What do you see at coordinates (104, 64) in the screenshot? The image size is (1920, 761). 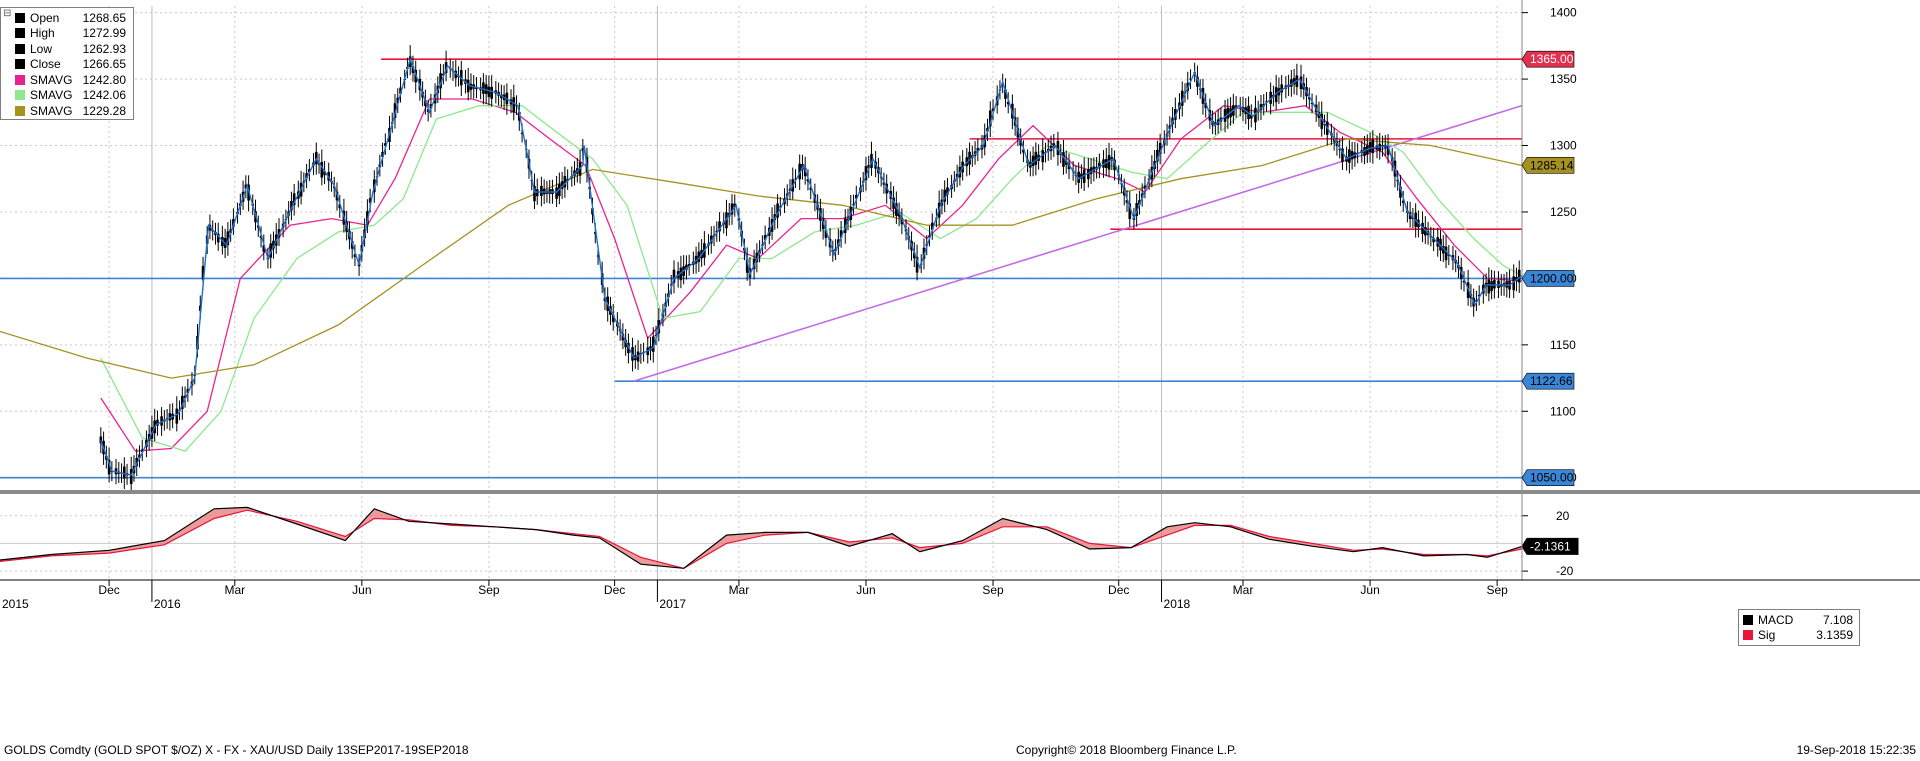 I see `legend-value: 1266.65` at bounding box center [104, 64].